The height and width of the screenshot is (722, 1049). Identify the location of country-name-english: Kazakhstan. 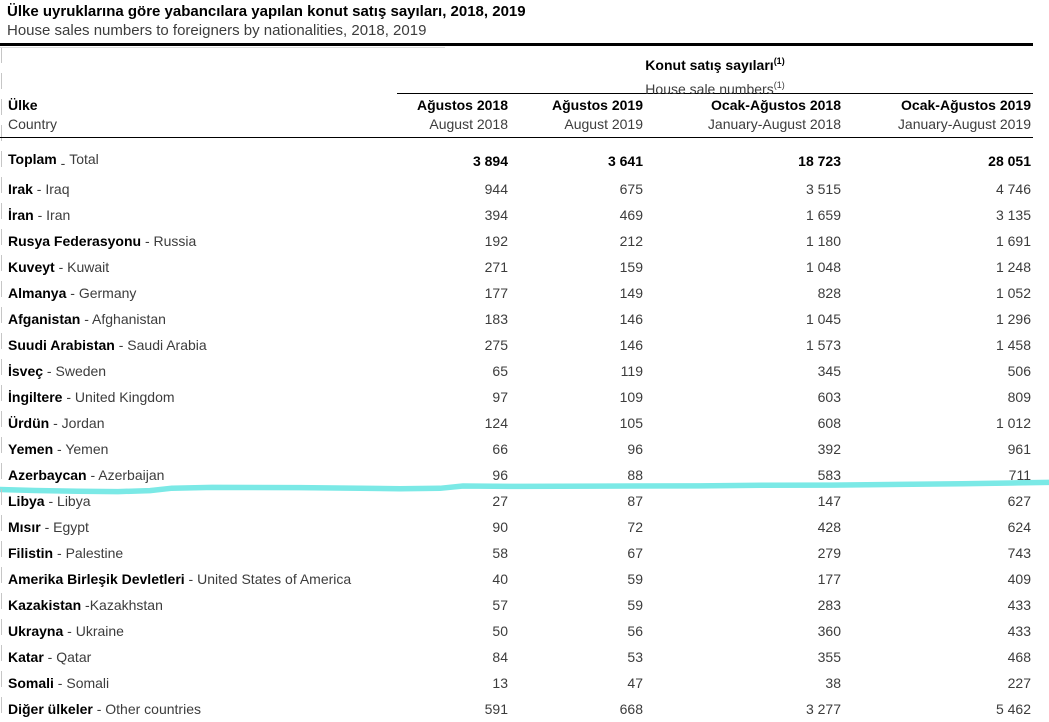
(126, 605).